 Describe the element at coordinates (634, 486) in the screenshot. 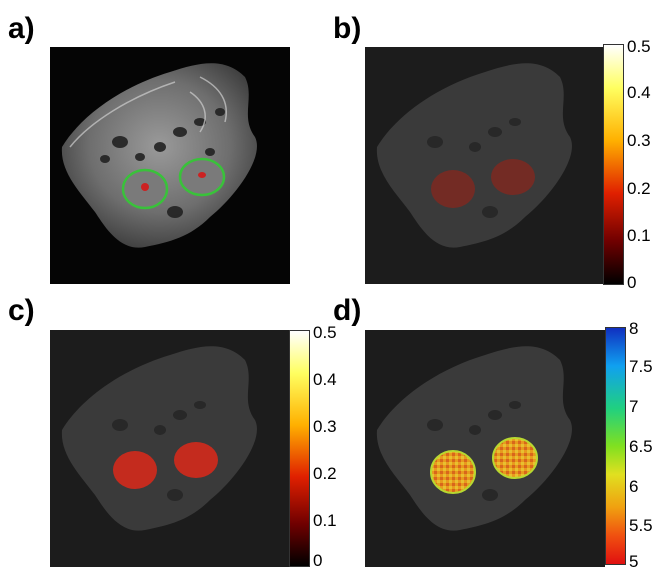

I see `colorbar-d-tick-4: 6` at that location.